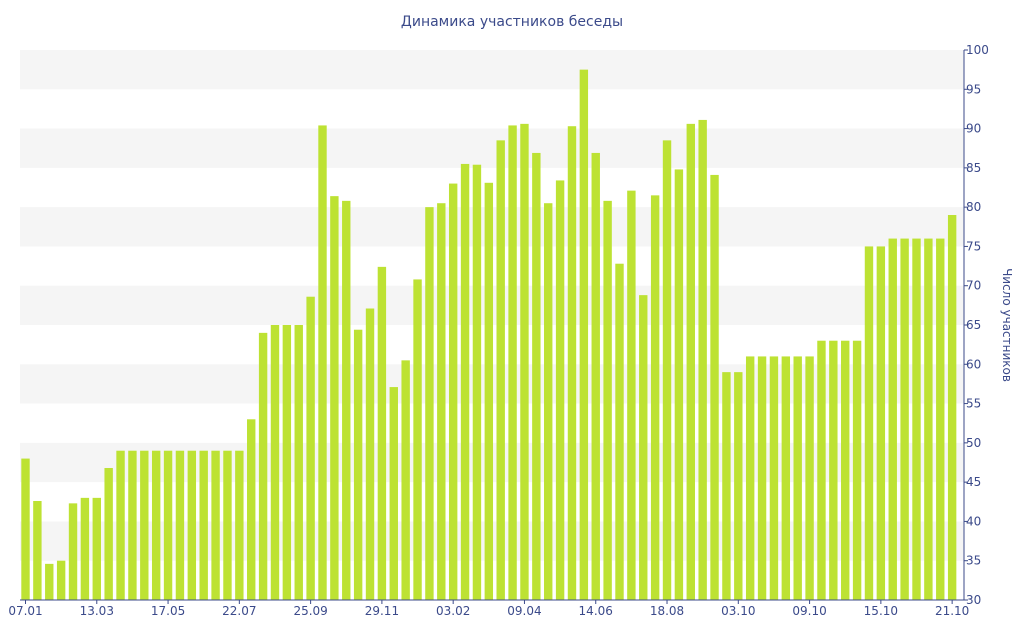 Image resolution: width=1024 pixels, height=640 pixels. What do you see at coordinates (973, 561) in the screenshot?
I see `y-tick-label: 35` at bounding box center [973, 561].